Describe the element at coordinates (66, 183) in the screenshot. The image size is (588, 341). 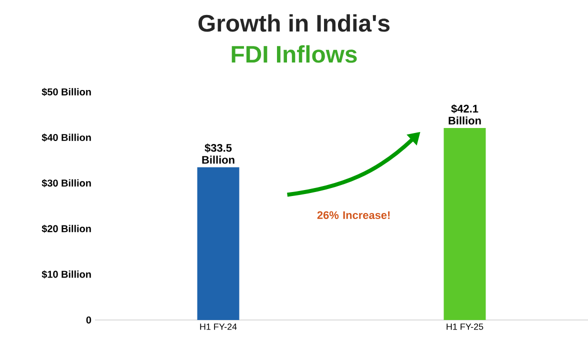
I see `y-tick-label: $30 Billion` at that location.